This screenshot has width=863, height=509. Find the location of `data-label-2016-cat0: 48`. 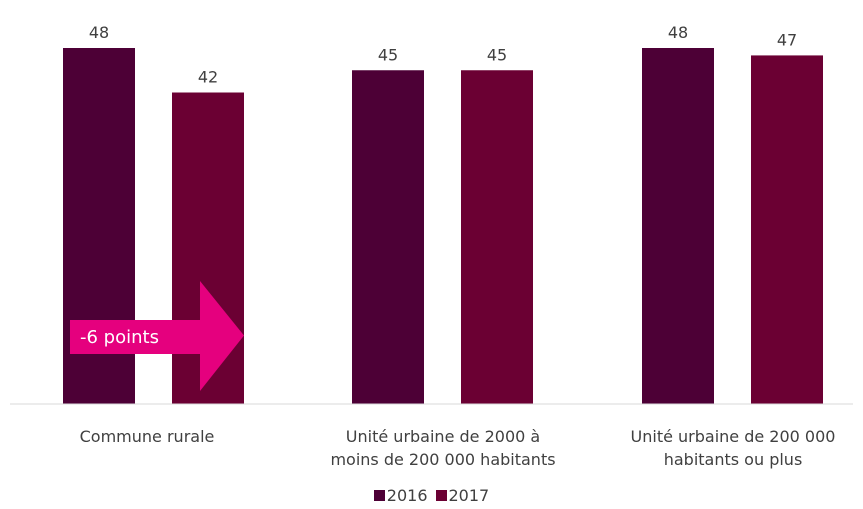

data-label-2016-cat0: 48 is located at coordinates (99, 32).